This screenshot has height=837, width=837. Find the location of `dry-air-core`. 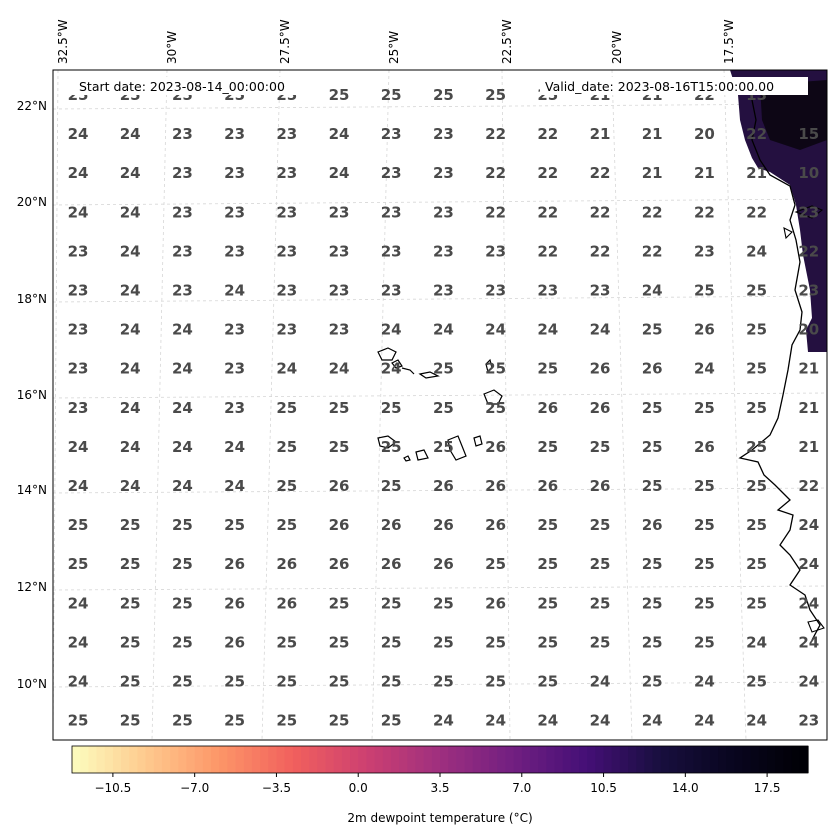

dry-air-core is located at coordinates (793, 115).